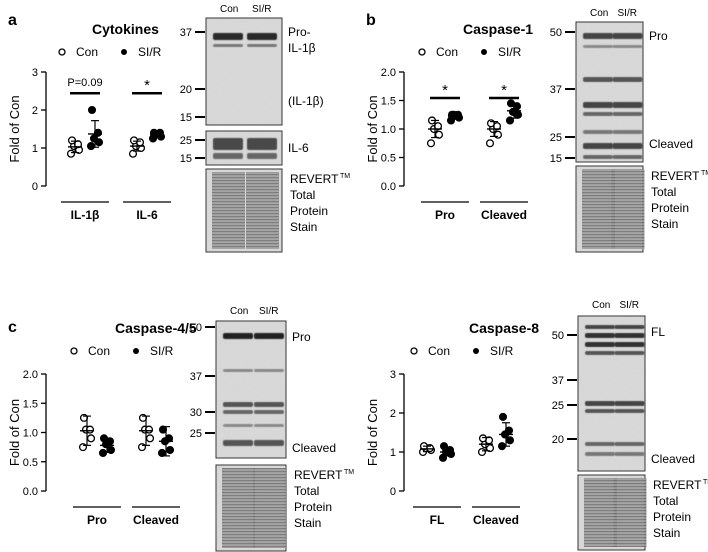 The height and width of the screenshot is (552, 708). I want to click on x-tick-label: Cleaved, so click(156, 520).